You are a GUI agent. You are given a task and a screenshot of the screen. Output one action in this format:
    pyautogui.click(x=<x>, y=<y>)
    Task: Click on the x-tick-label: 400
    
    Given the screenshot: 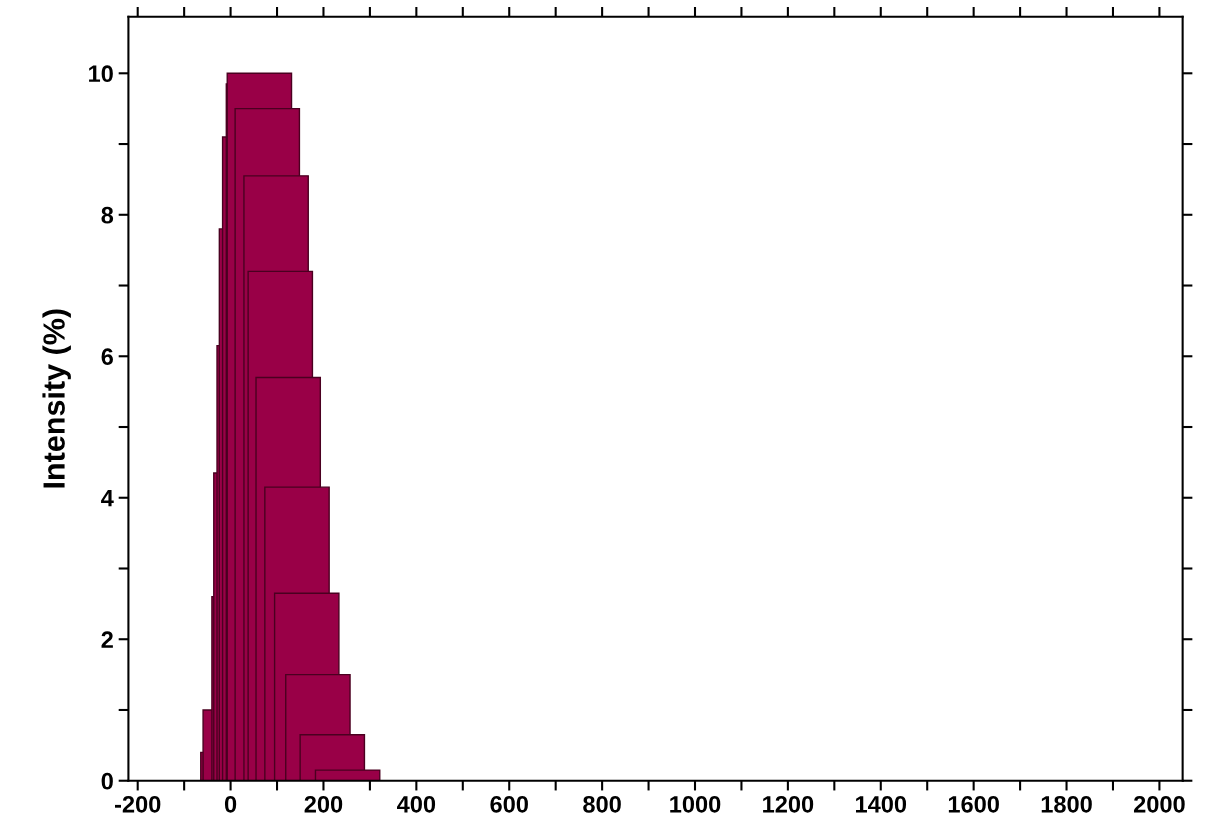 What is the action you would take?
    pyautogui.click(x=416, y=804)
    